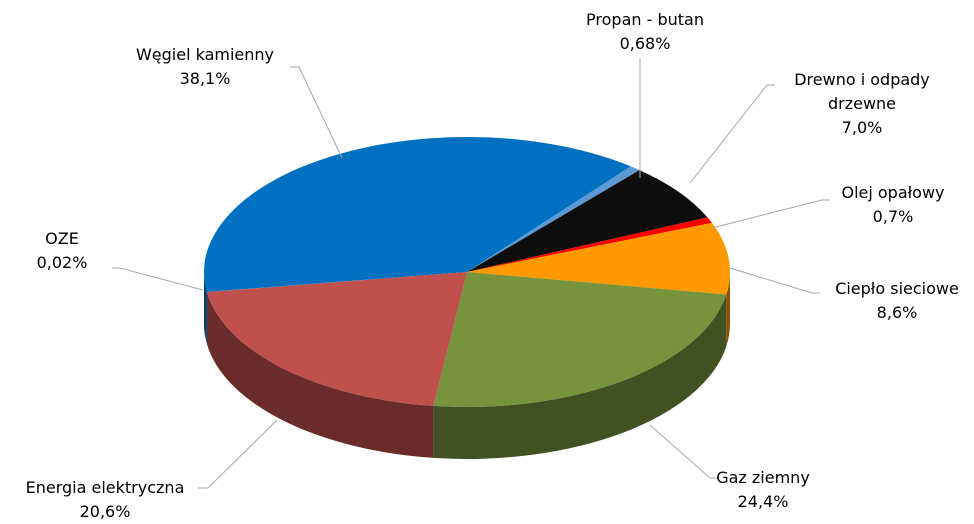 The width and height of the screenshot is (974, 524). I want to click on category-label: Energia elektryczna, so click(105, 488).